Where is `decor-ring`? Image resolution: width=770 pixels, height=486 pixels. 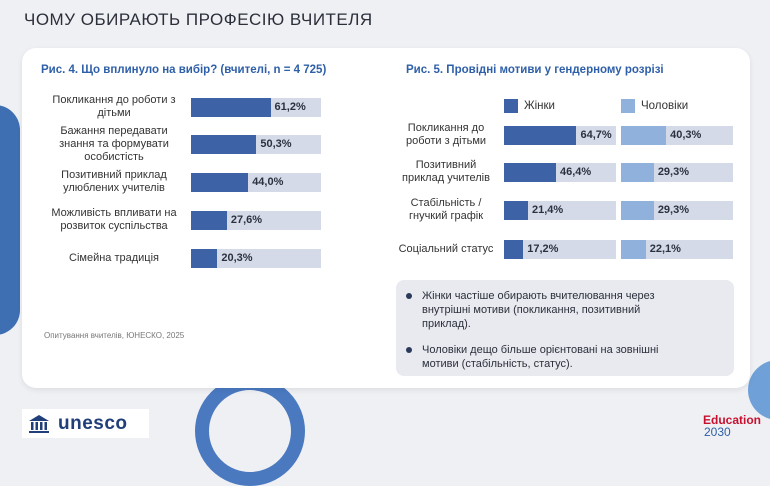
decor-ring is located at coordinates (250, 431).